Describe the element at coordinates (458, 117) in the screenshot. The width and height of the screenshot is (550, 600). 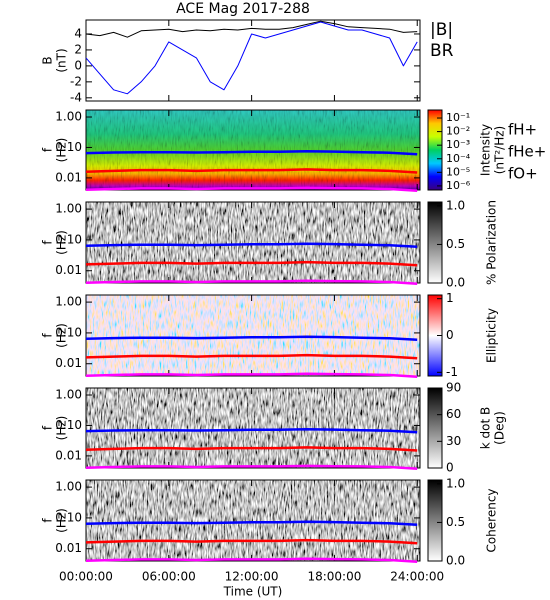
I see `colorbar-tick-label: 10⁻¹` at that location.